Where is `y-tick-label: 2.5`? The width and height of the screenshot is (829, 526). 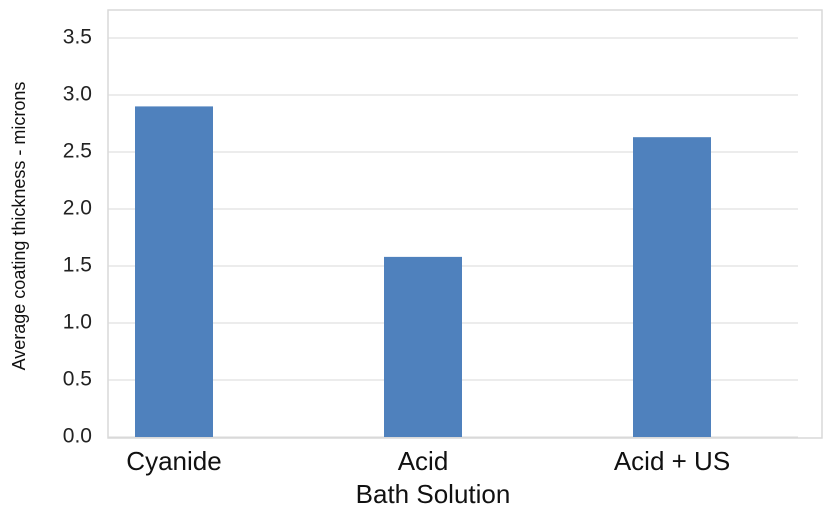
y-tick-label: 2.5 is located at coordinates (77, 151).